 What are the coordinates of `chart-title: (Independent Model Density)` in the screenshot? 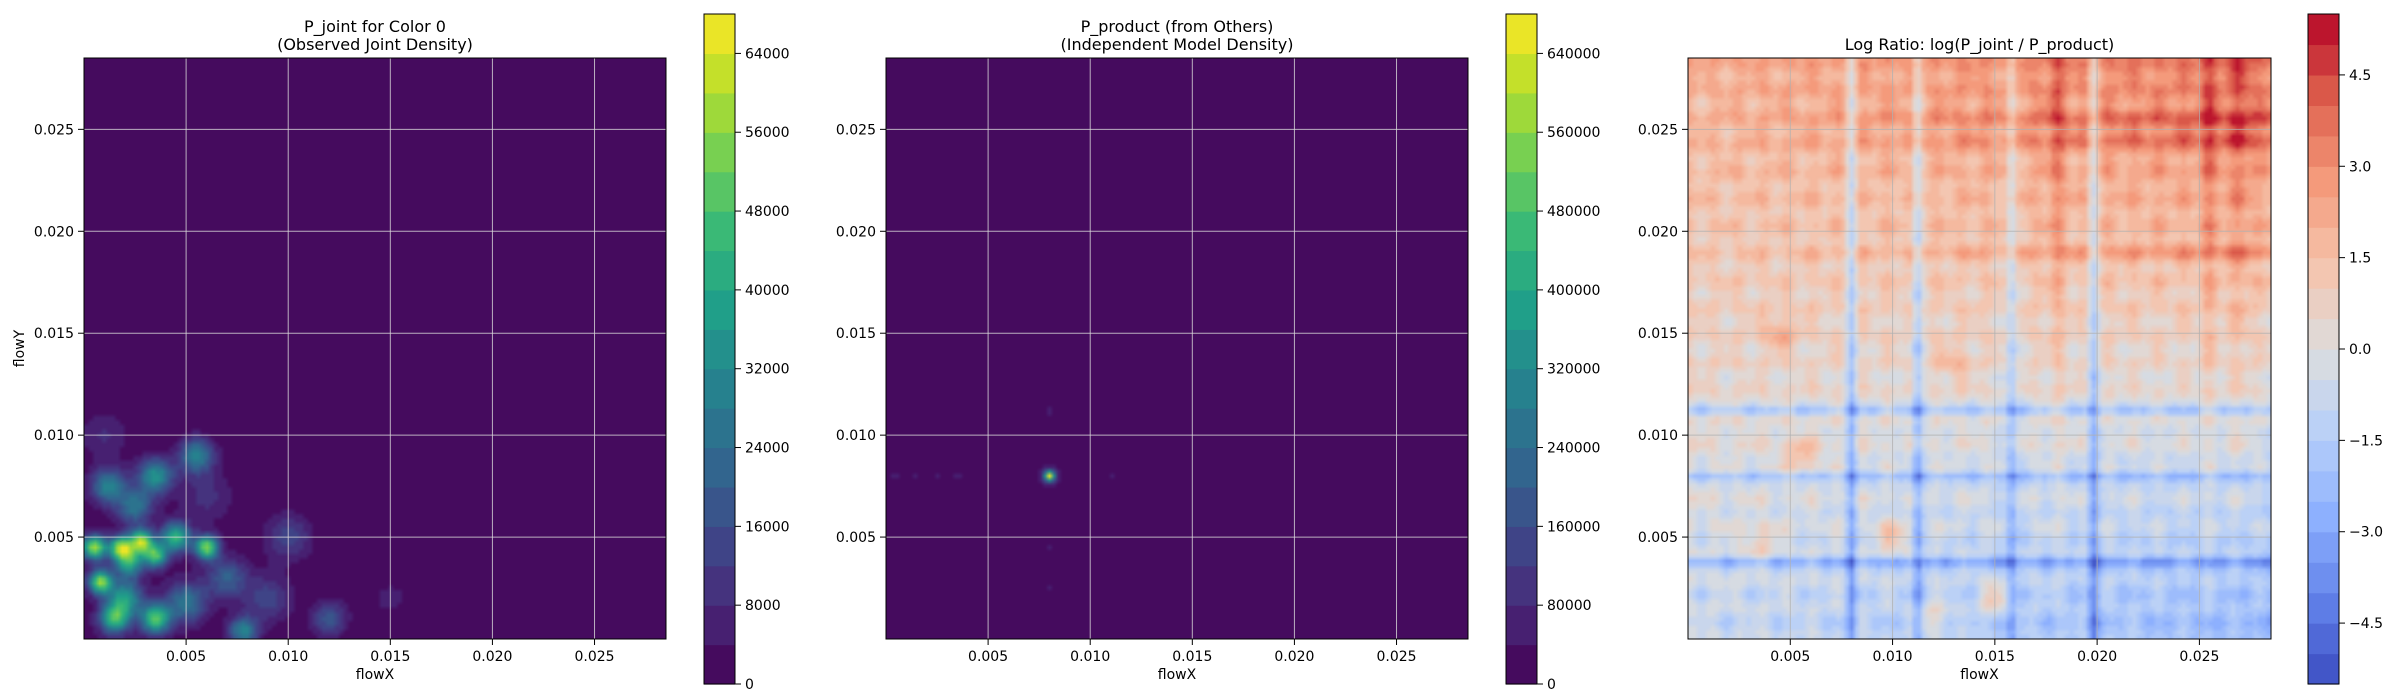 It's located at (1177, 44).